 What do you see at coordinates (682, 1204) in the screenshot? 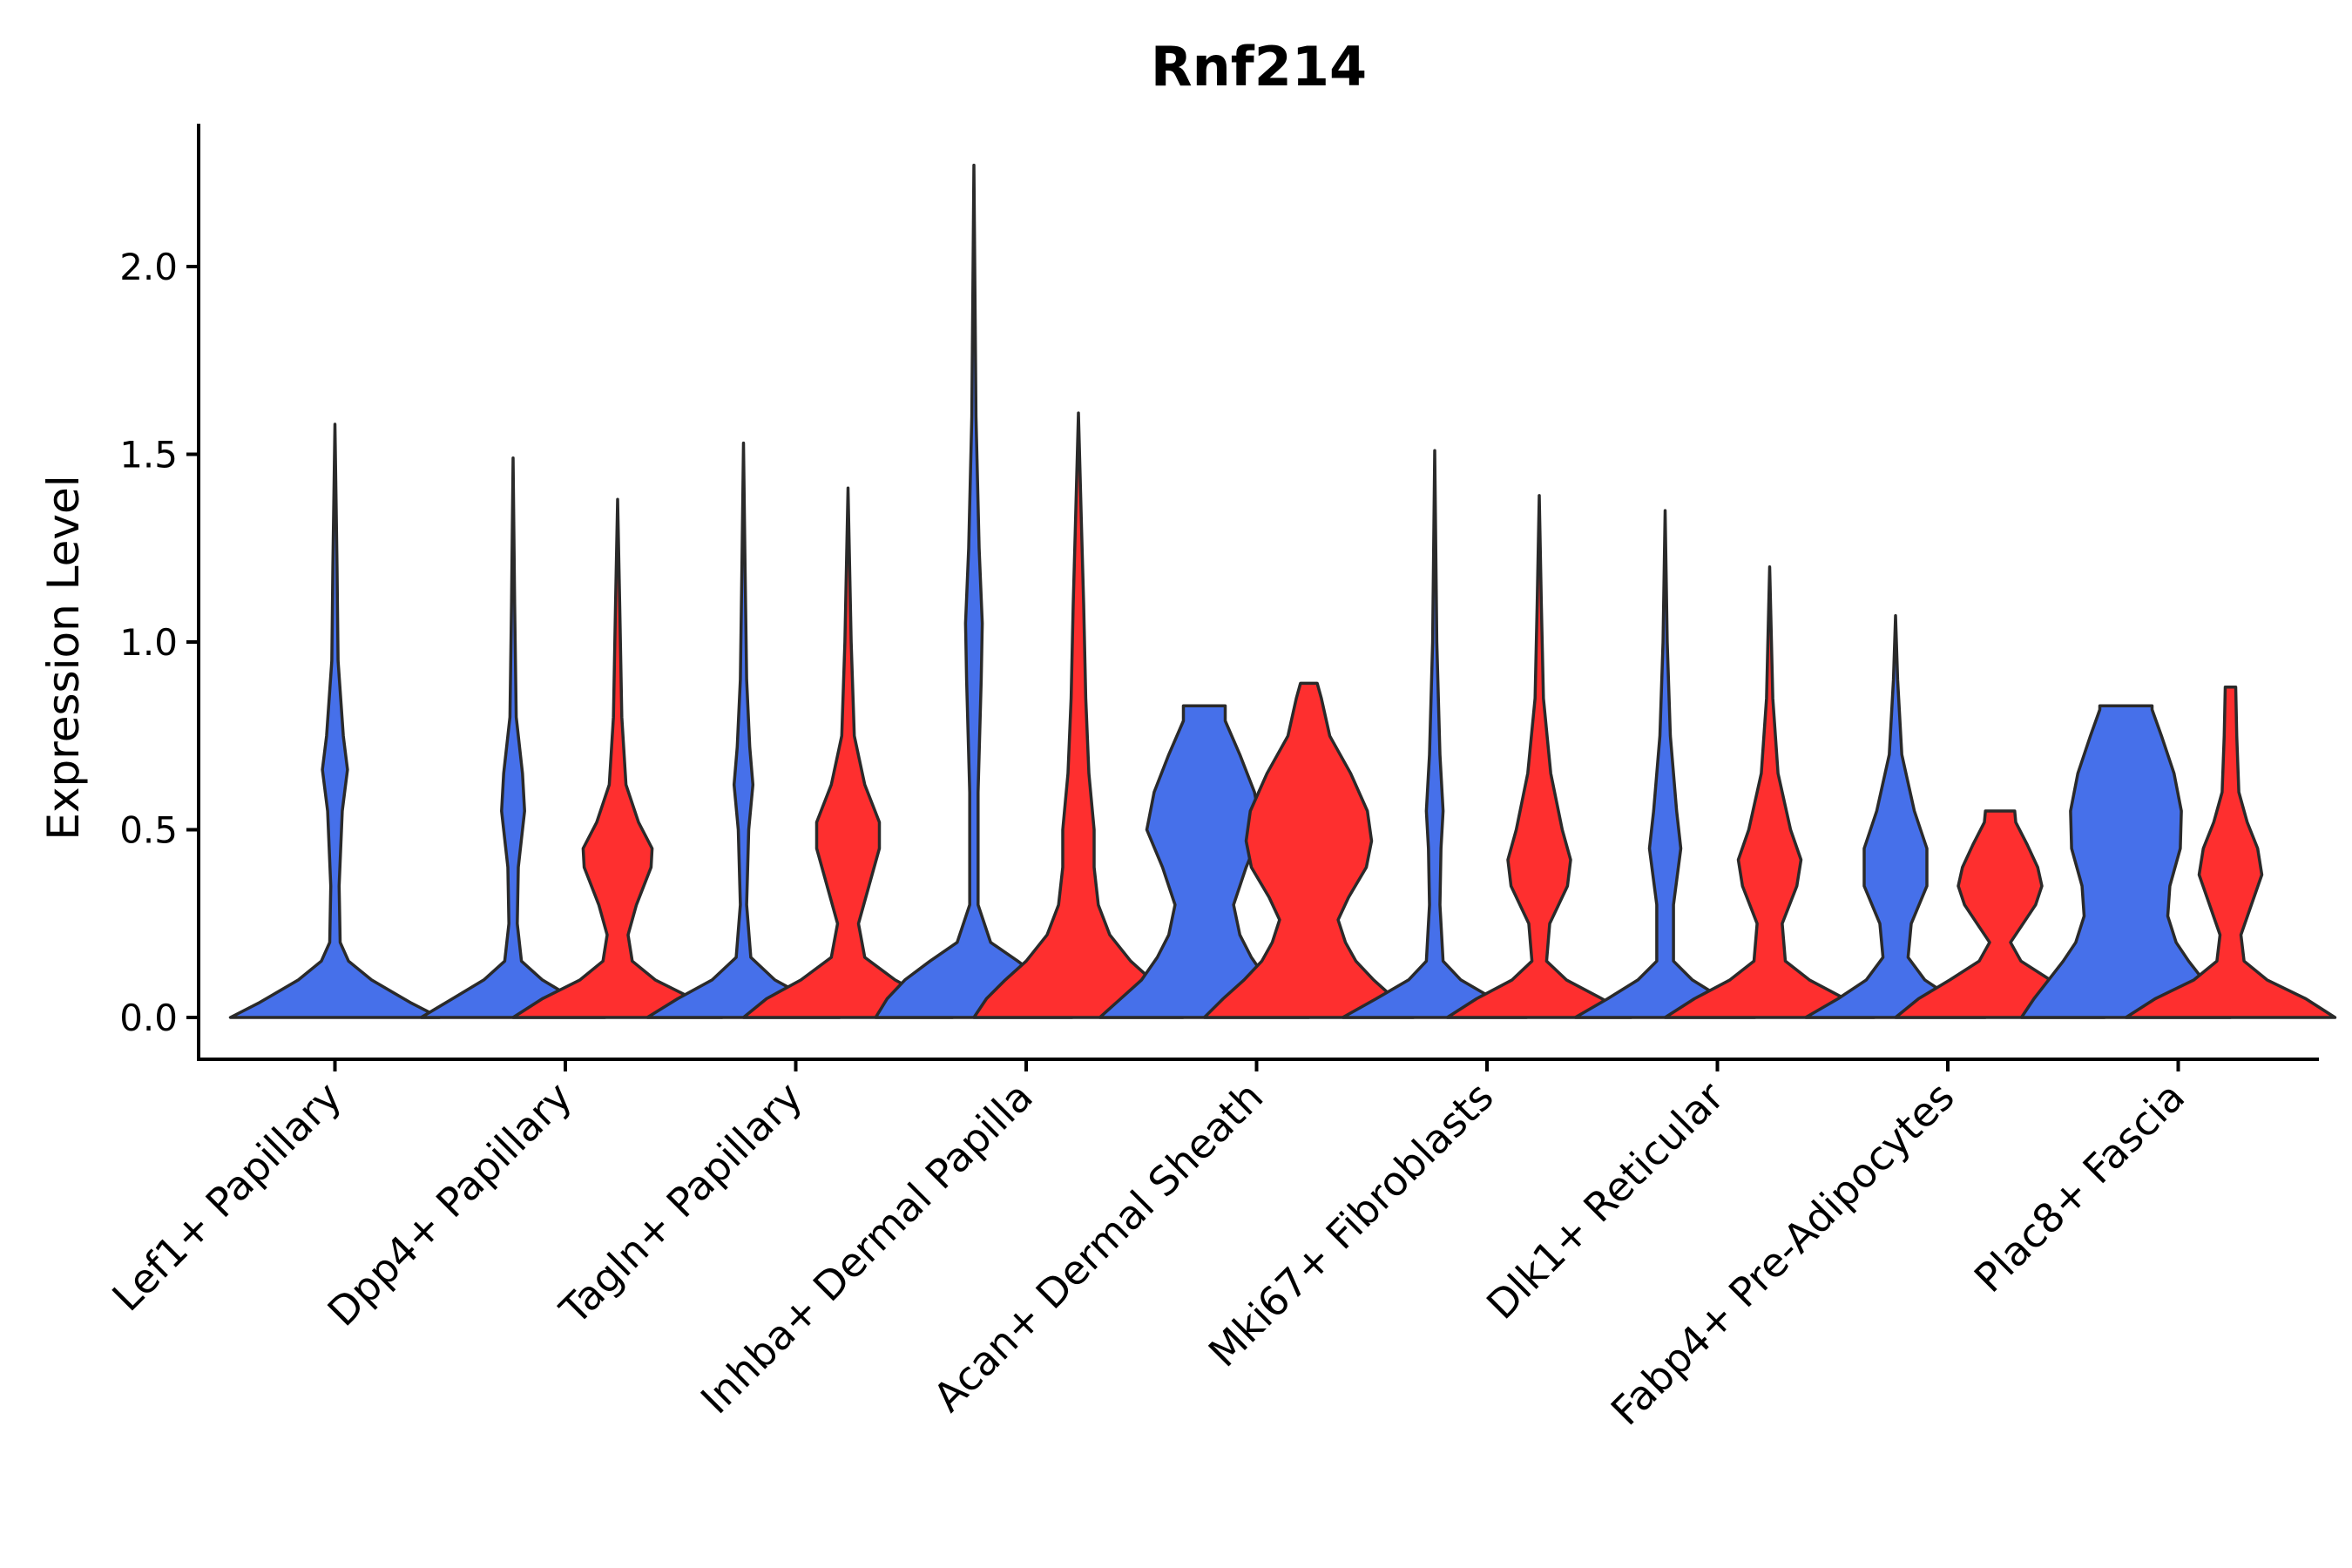
I see `x-tick-label: Tagln+ Papillary` at bounding box center [682, 1204].